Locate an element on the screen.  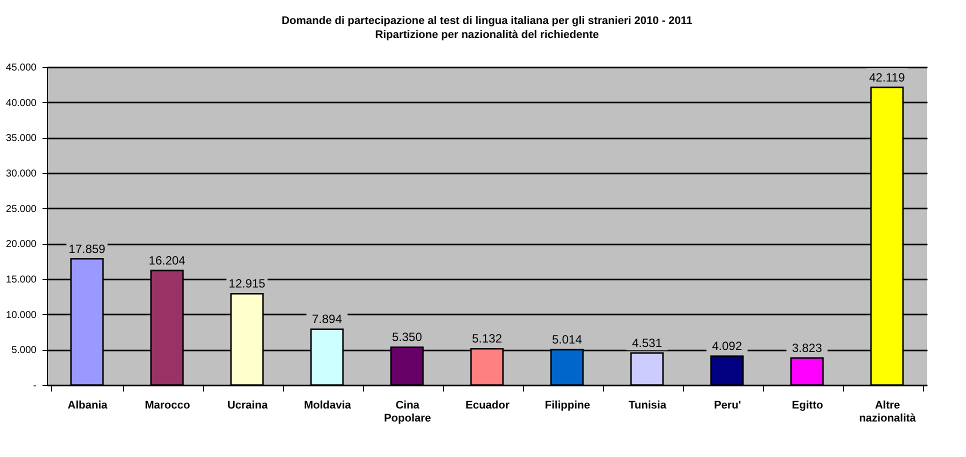
x-tick-label: Ucraina is located at coordinates (248, 406).